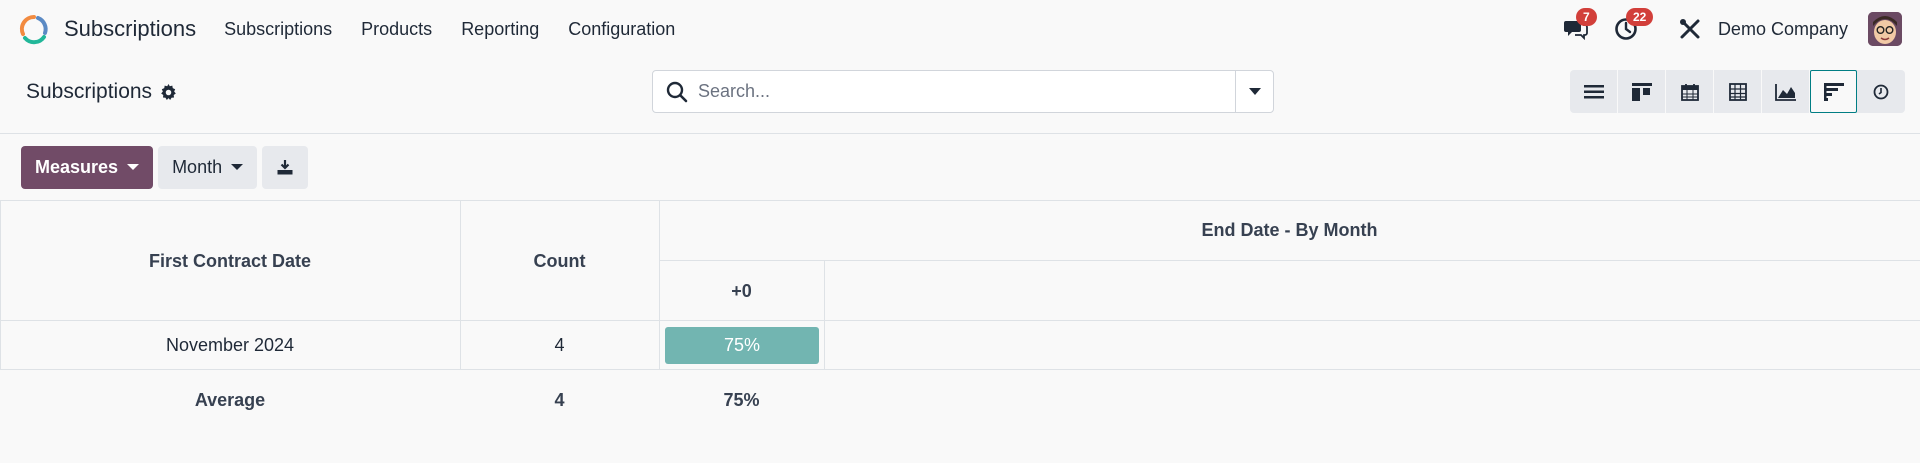  Describe the element at coordinates (230, 399) in the screenshot. I see `average-label: Average` at that location.